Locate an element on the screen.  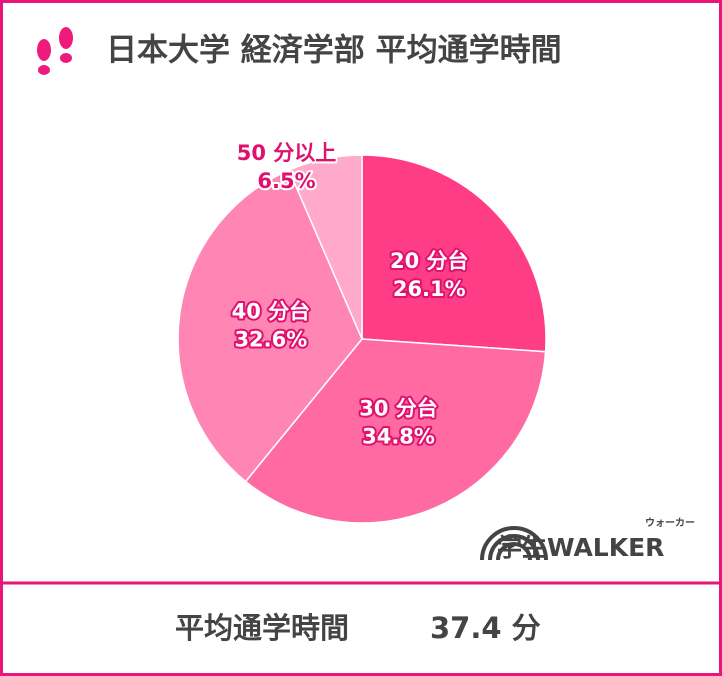
logo-reading: ウォーカー is located at coordinates (670, 523).